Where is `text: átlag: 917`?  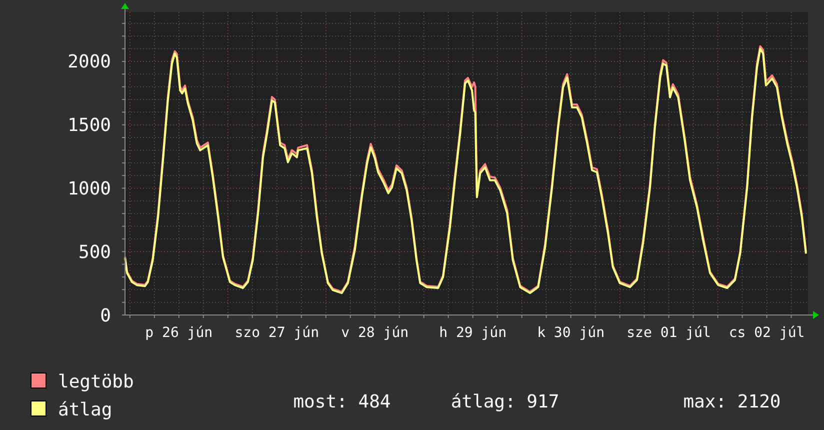 text: átlag: 917 is located at coordinates (505, 401).